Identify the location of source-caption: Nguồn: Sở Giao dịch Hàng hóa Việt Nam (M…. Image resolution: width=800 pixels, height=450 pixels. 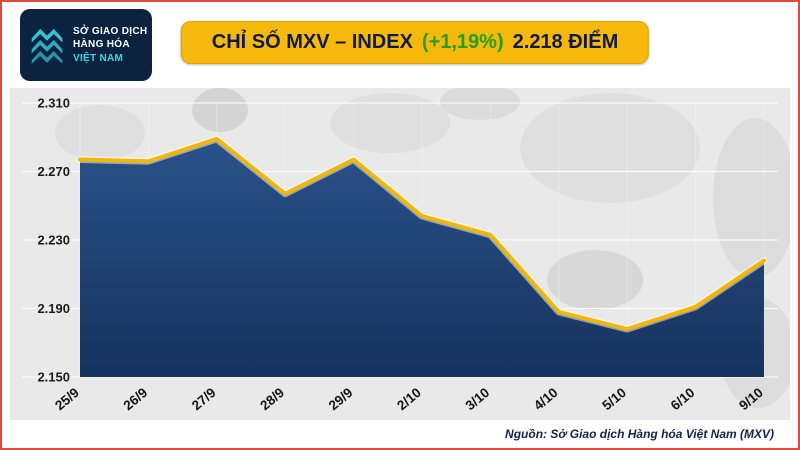
(639, 434).